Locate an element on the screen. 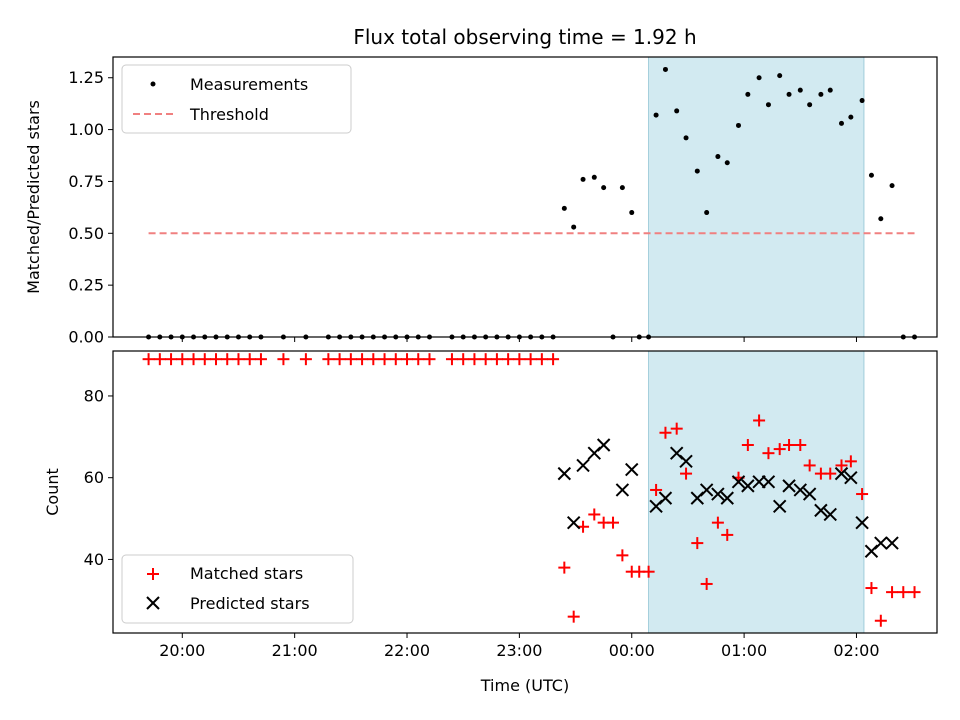 The width and height of the screenshot is (960, 720). bottom-shaded-interval is located at coordinates (756, 492).